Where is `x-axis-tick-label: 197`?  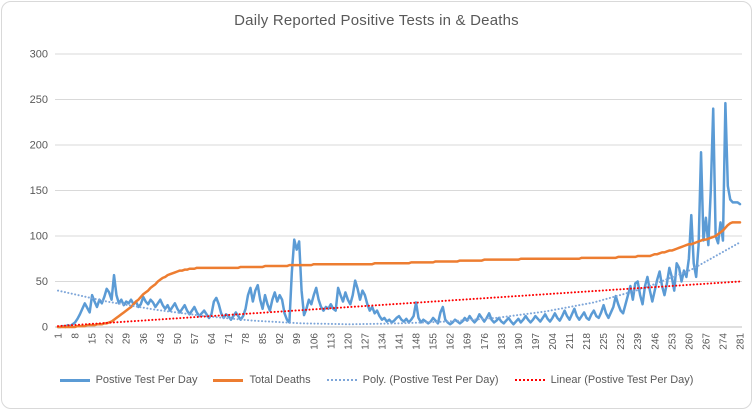 x-axis-tick-label: 197 is located at coordinates (536, 341).